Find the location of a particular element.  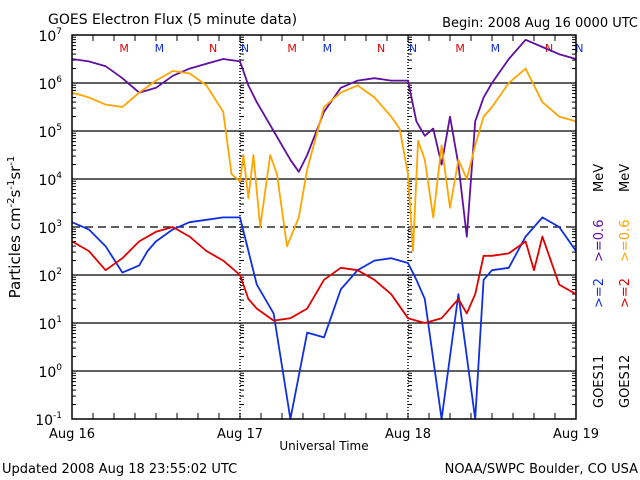

legend-goes12-high: >=2 is located at coordinates (625, 293).